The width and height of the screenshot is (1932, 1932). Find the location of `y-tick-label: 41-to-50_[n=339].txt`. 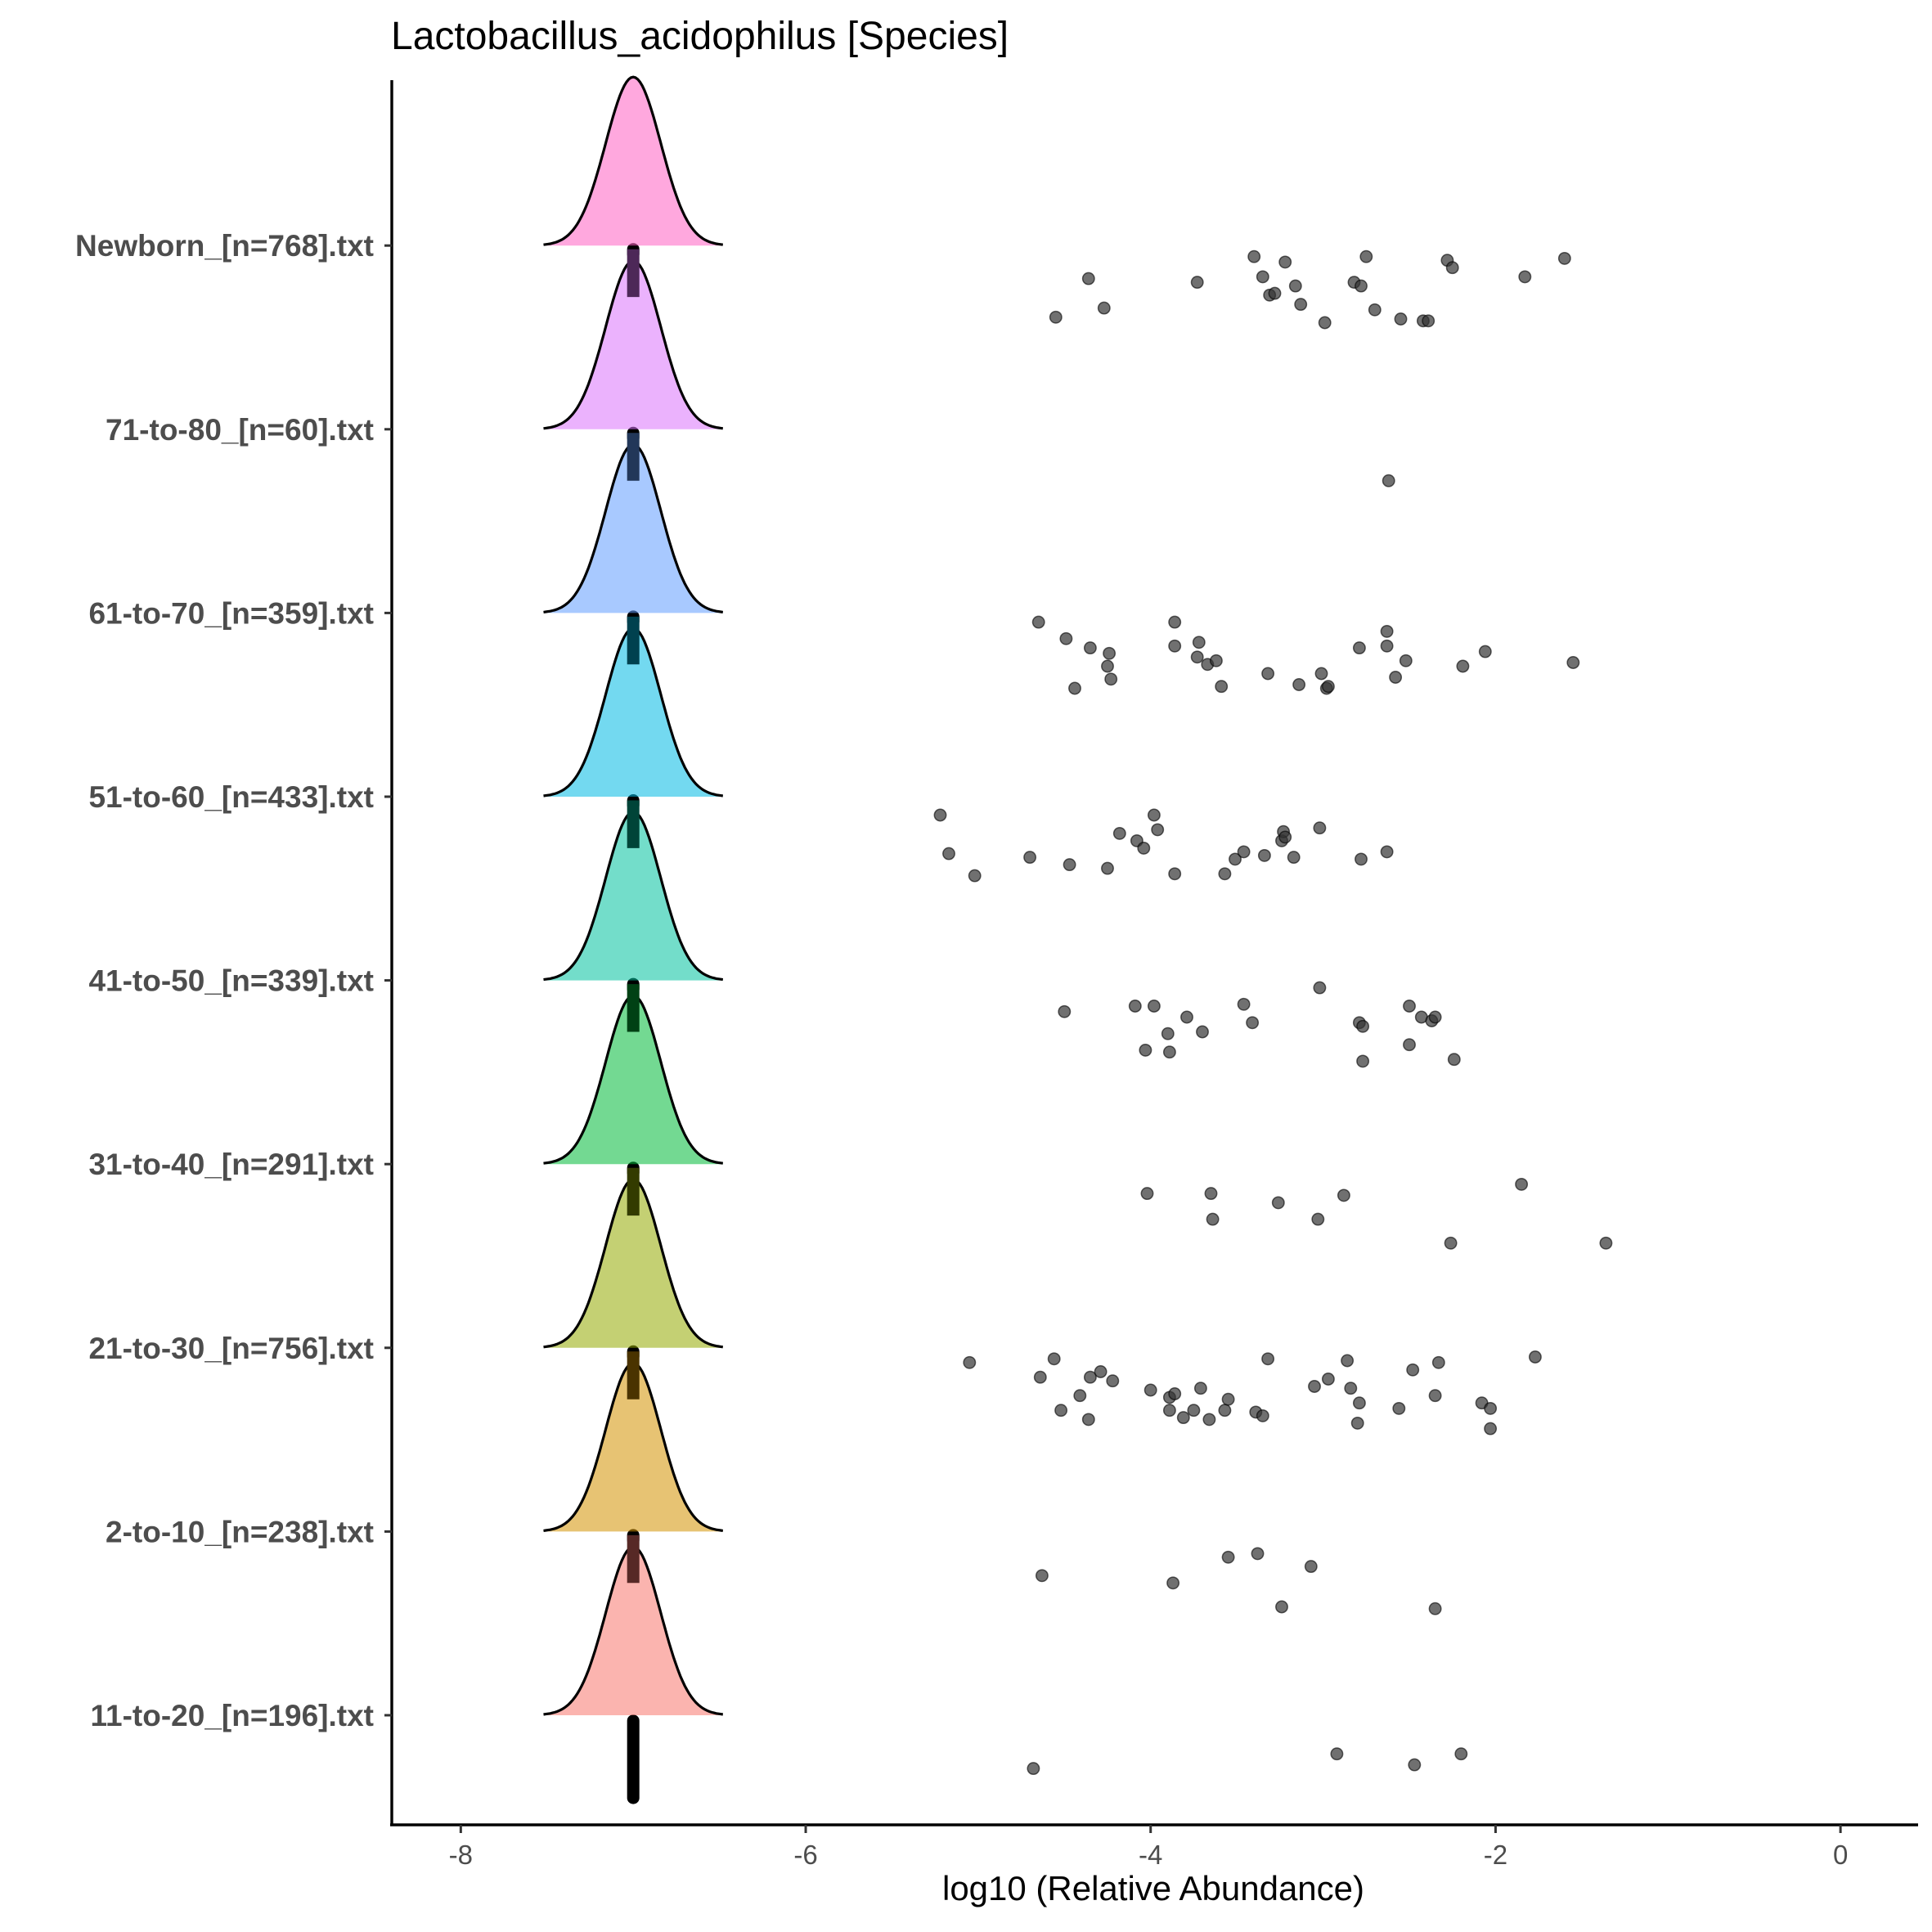

y-tick-label: 41-to-50_[n=339].txt is located at coordinates (231, 981).